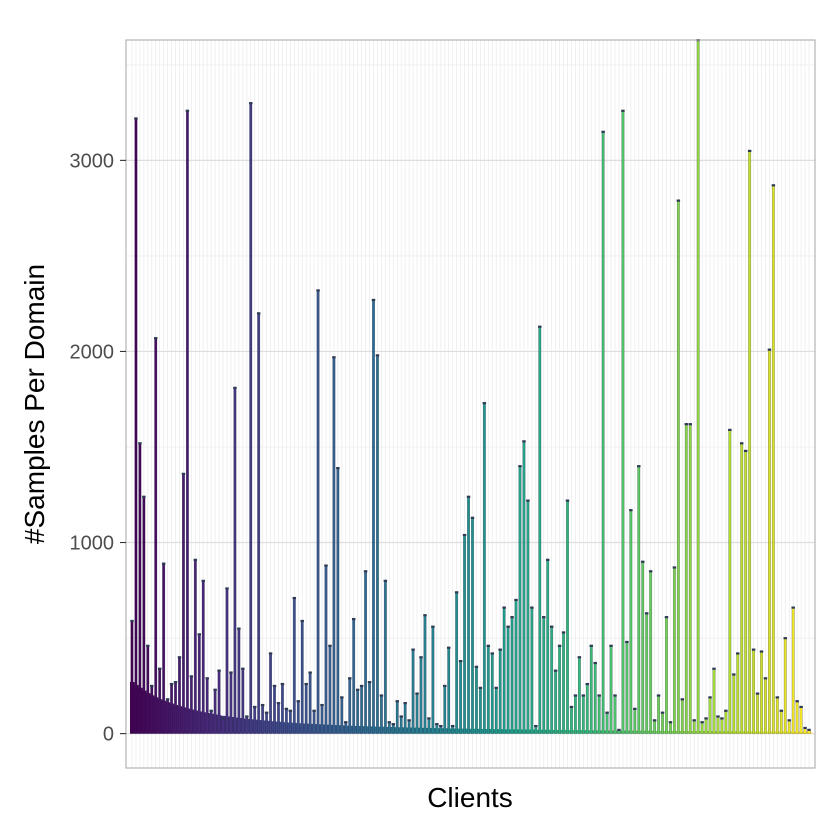  Describe the element at coordinates (98, 448) in the screenshot. I see `y-ticks: 0 1000 2000 3000` at that location.